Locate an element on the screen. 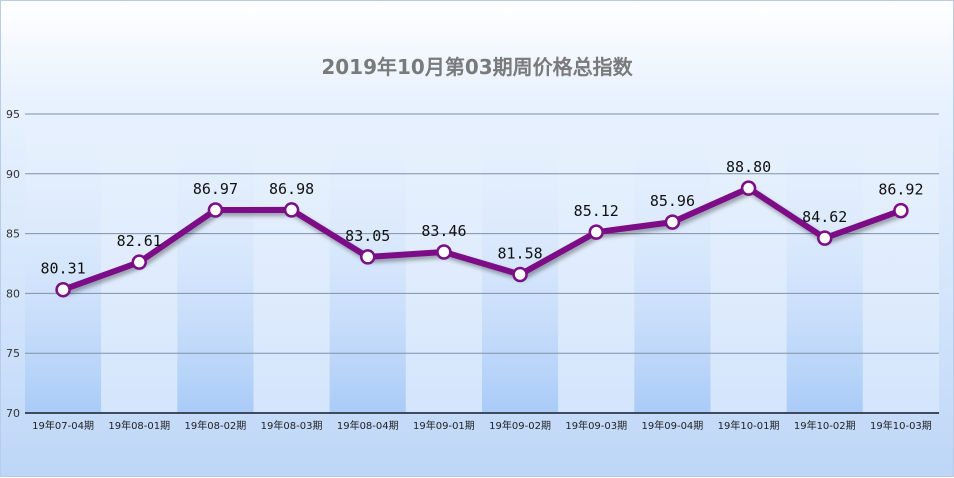  x-tick-label: 19年07-04期 is located at coordinates (63, 425).